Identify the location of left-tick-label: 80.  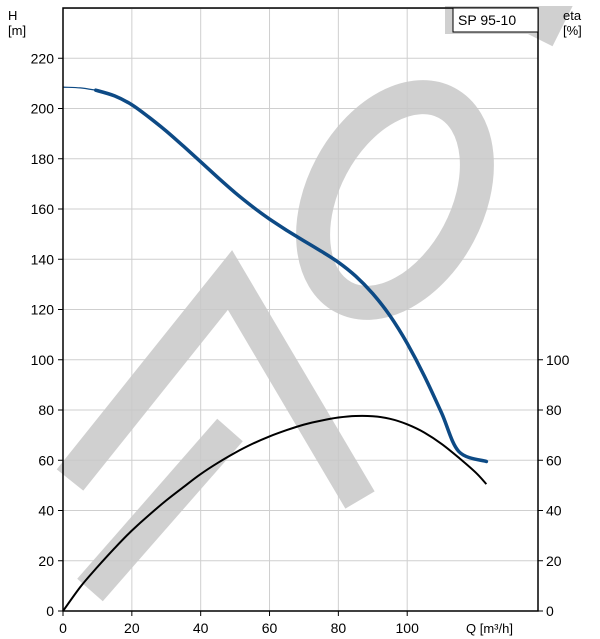
(46, 410).